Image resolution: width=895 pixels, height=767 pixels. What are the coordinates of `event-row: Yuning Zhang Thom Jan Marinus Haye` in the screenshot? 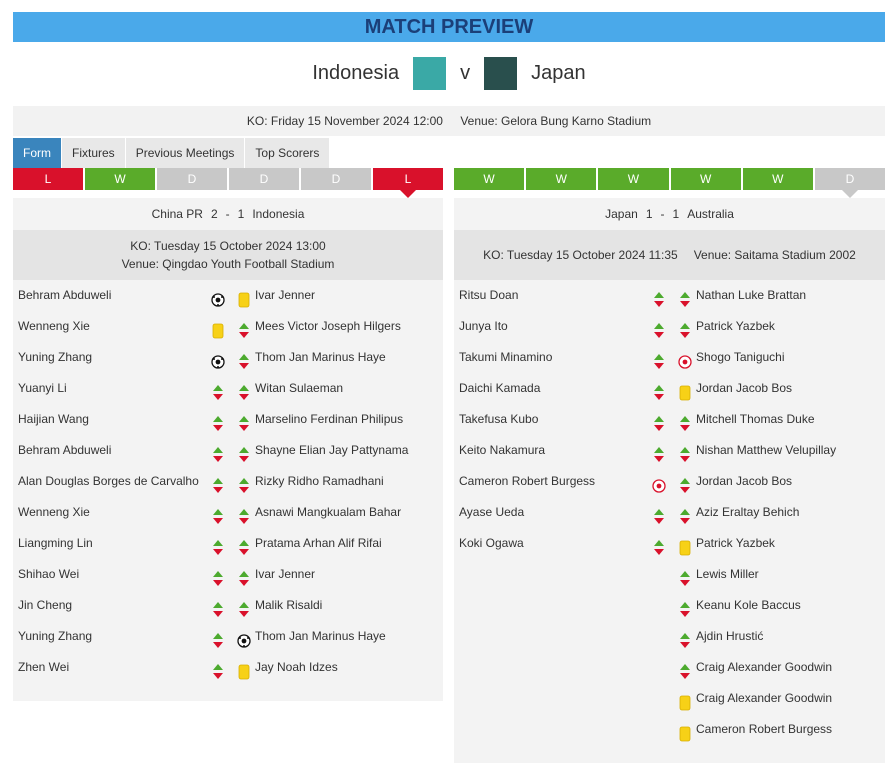 It's located at (228, 357).